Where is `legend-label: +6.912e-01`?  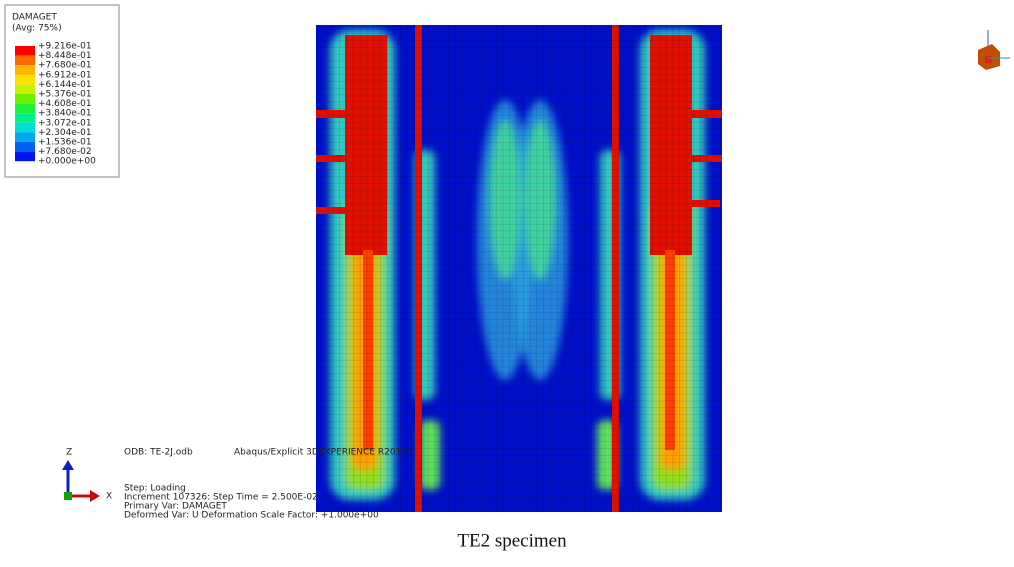 legend-label: +6.912e-01 is located at coordinates (65, 75).